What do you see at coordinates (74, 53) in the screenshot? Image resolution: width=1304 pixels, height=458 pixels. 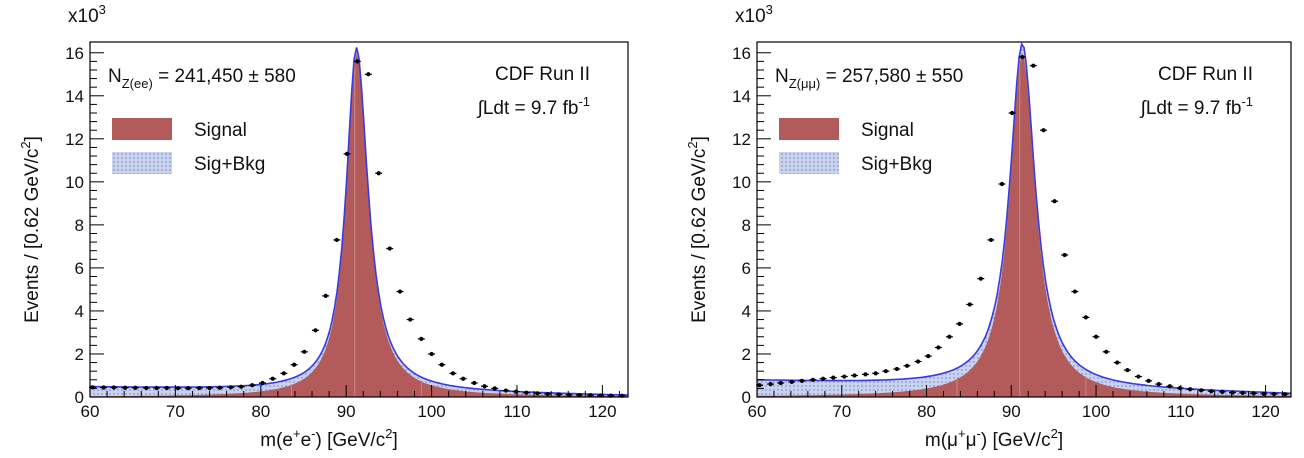 I see `y-tick-label: 16` at bounding box center [74, 53].